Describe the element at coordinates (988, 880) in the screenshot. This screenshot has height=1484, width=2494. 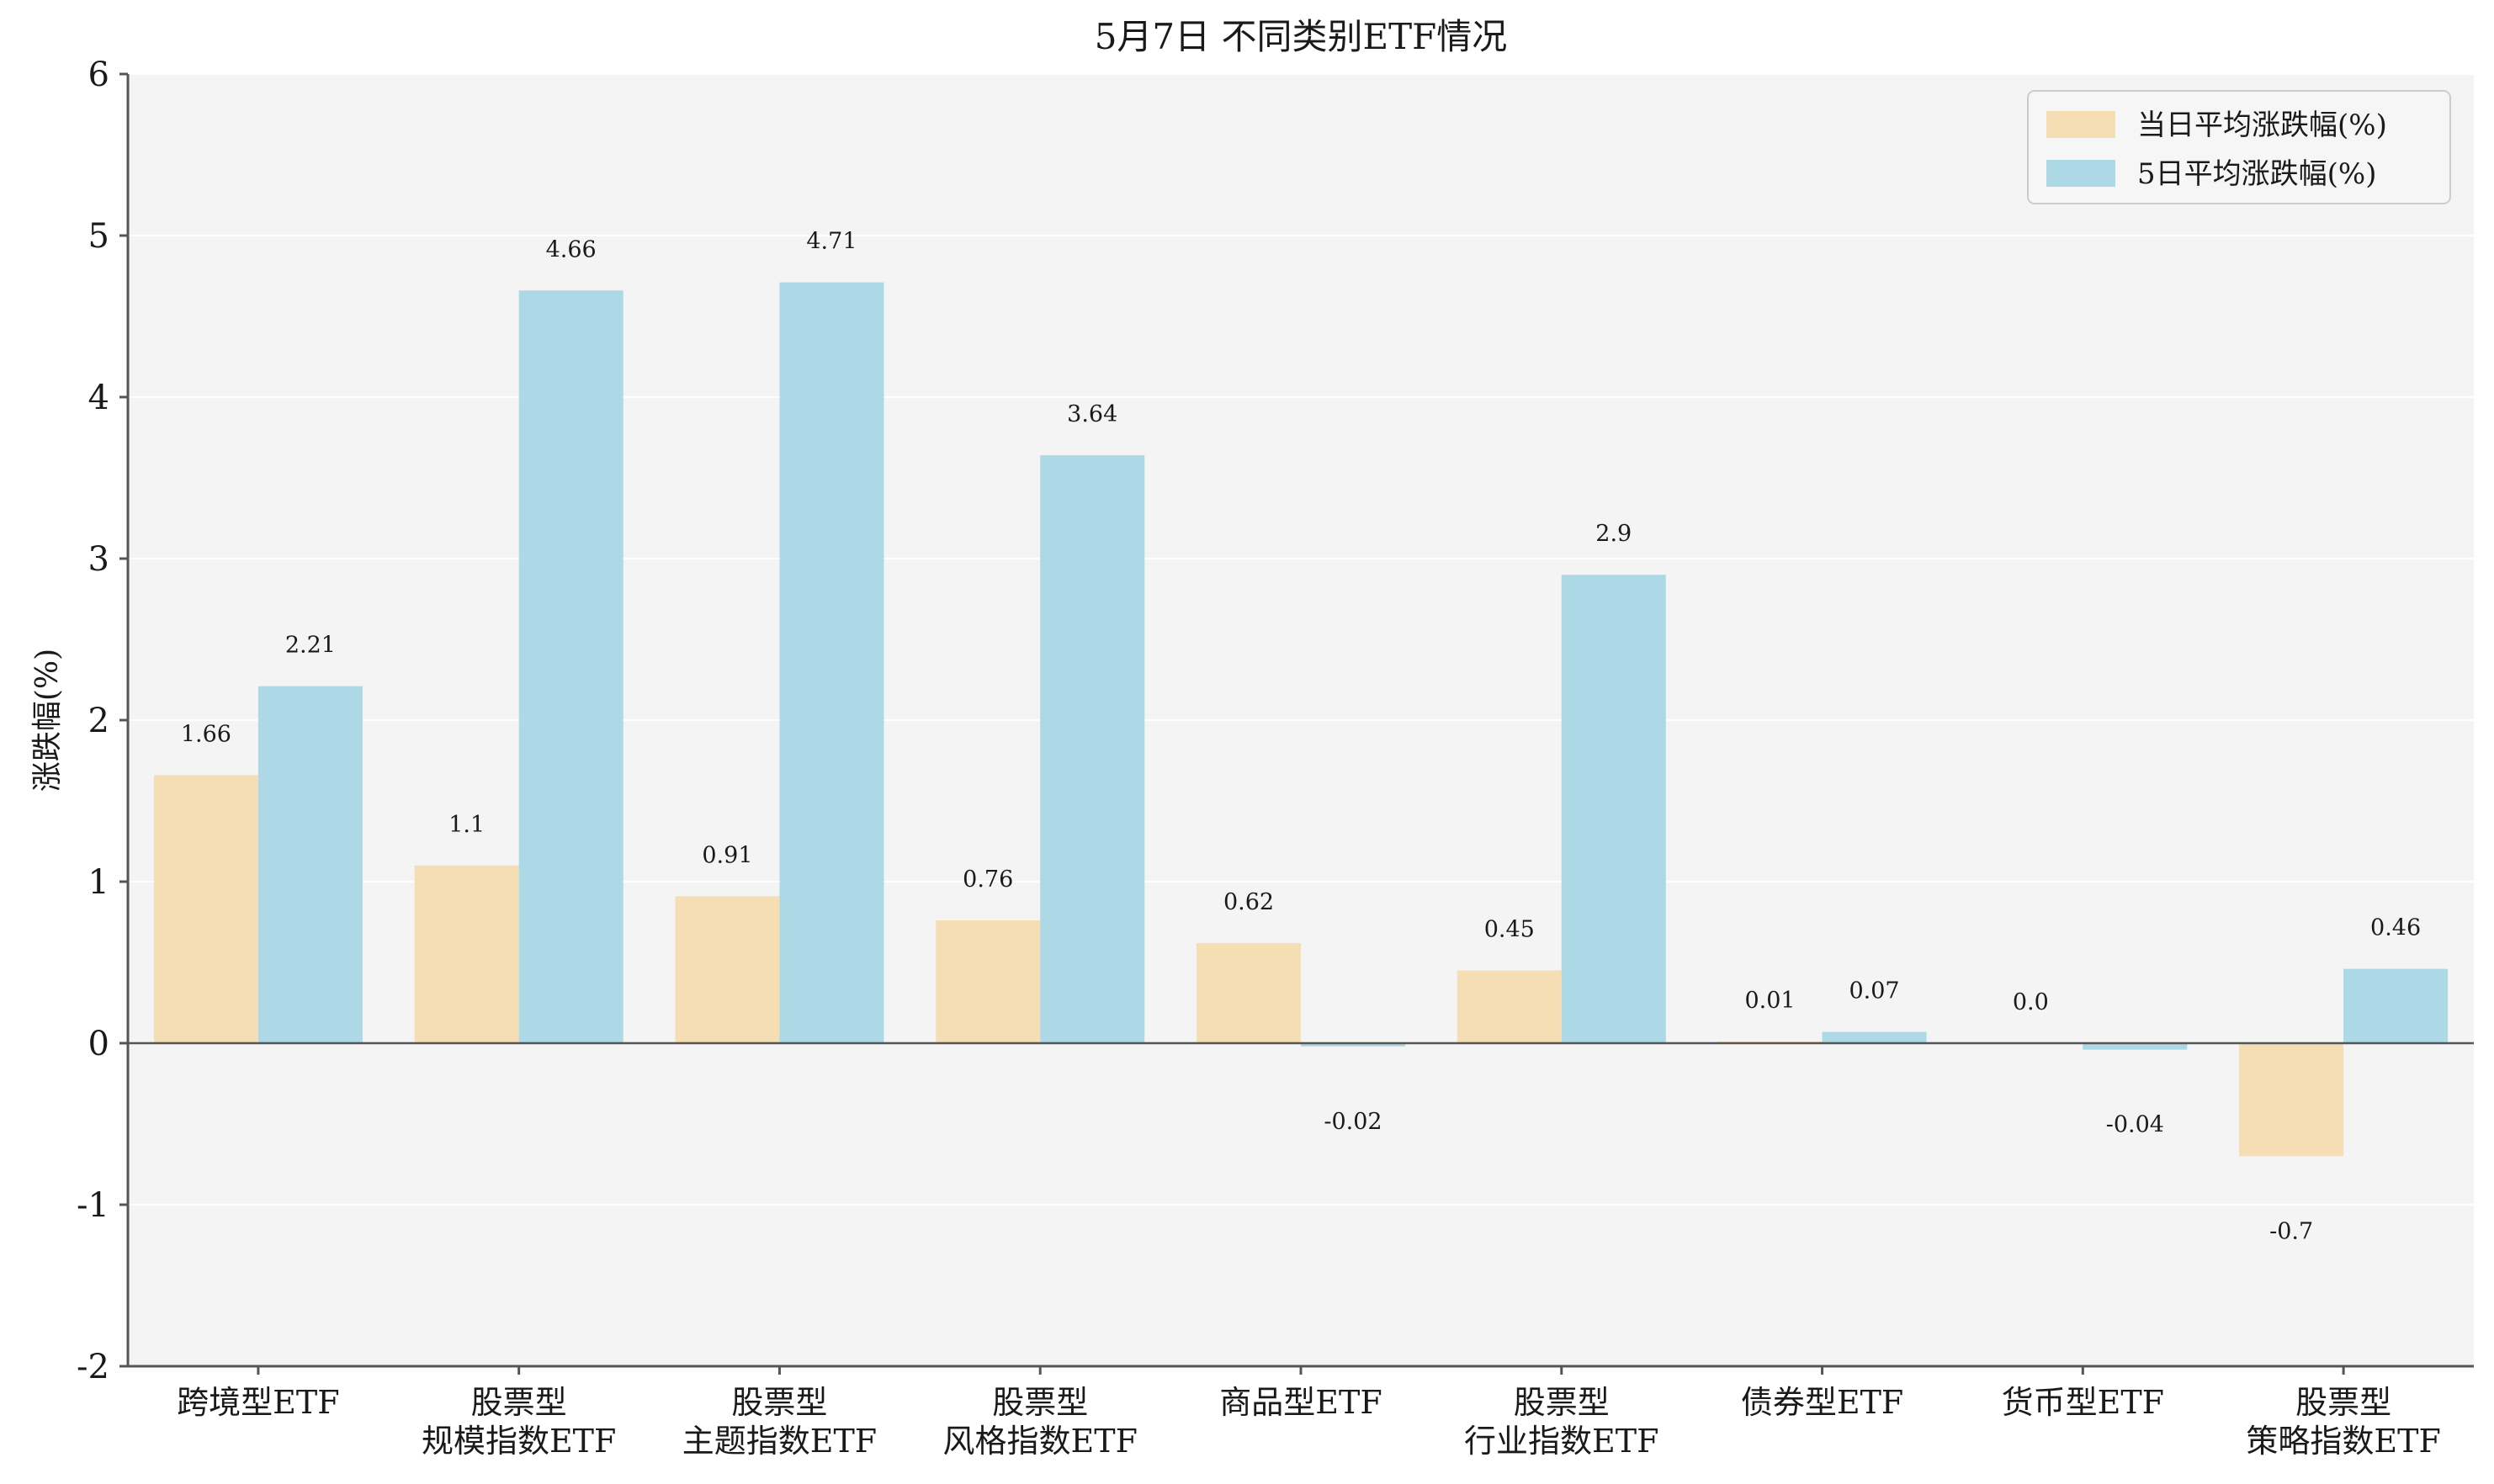
I see `data-label: 0.76` at that location.